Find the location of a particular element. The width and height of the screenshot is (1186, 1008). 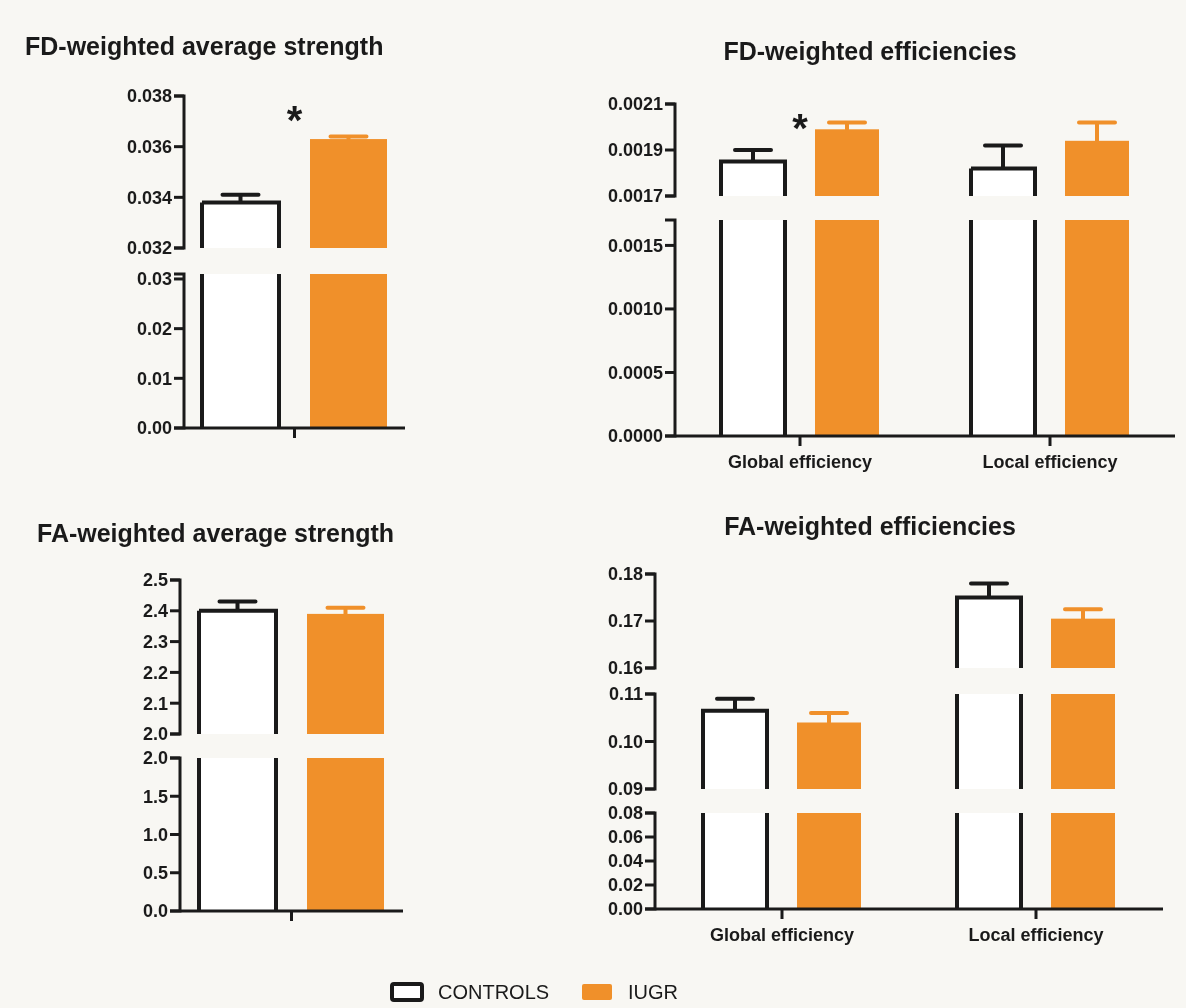

chart-title: FA-weighted efficiencies is located at coordinates (870, 526).